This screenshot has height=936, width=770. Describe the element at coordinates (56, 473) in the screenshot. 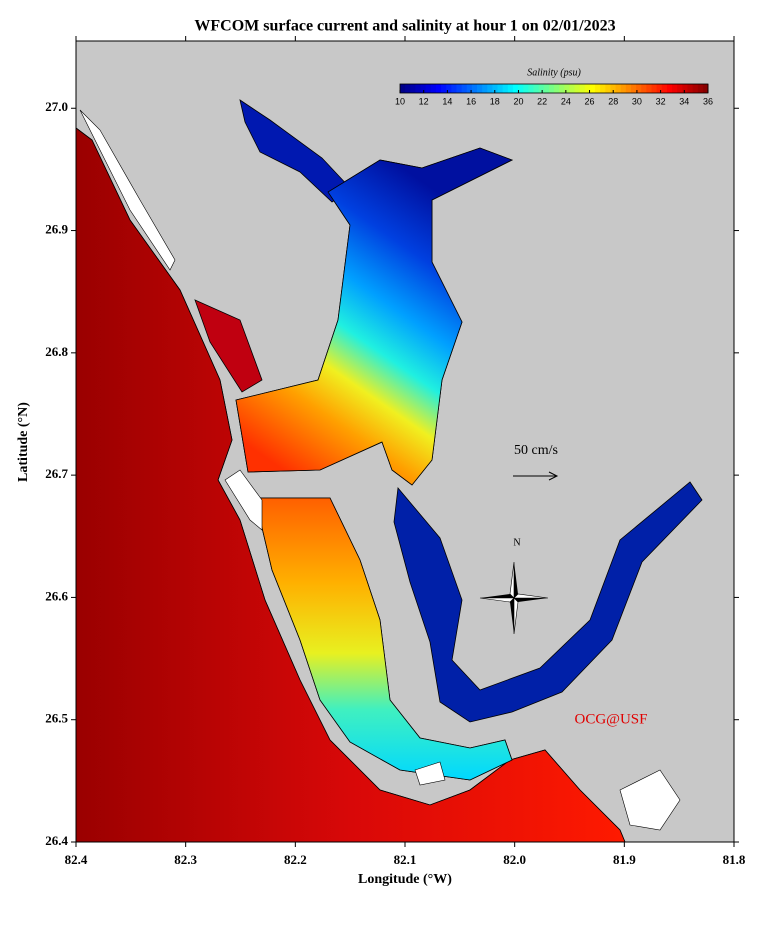

I see `y-tick-label: 26.7` at that location.